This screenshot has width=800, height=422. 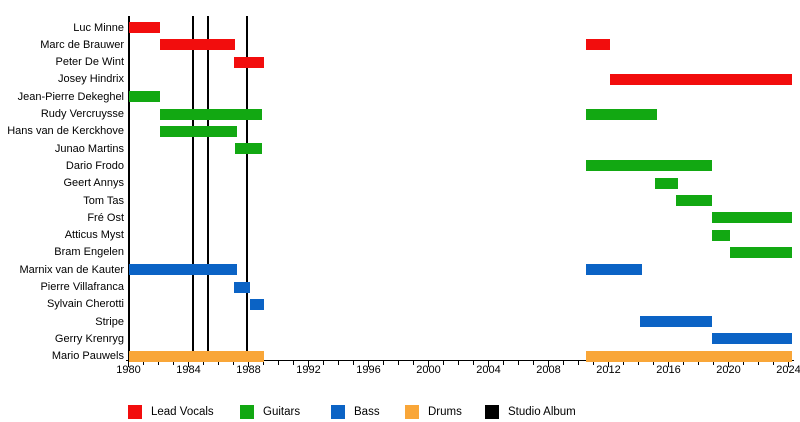 What do you see at coordinates (70, 96) in the screenshot?
I see `member-name-label: Jean-Pierre Dekeghel` at bounding box center [70, 96].